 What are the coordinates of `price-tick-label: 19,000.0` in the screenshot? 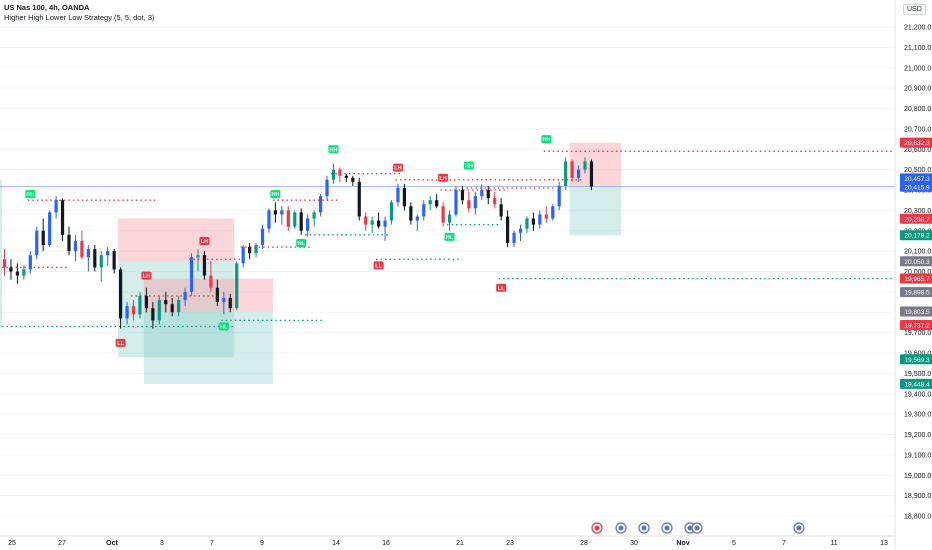 It's located at (917, 476).